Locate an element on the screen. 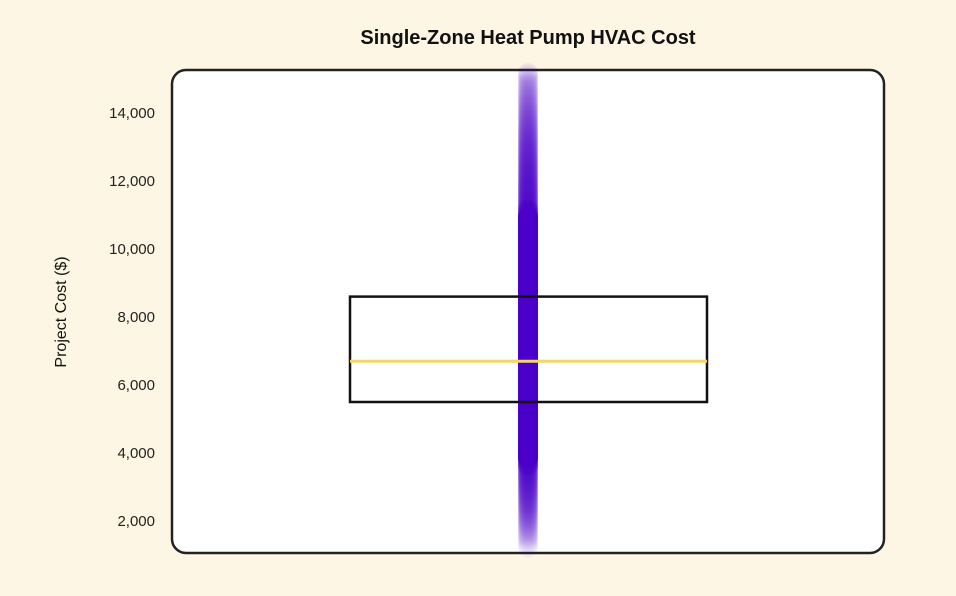 The image size is (956, 596). y-tick-label: 4,000 is located at coordinates (136, 453).